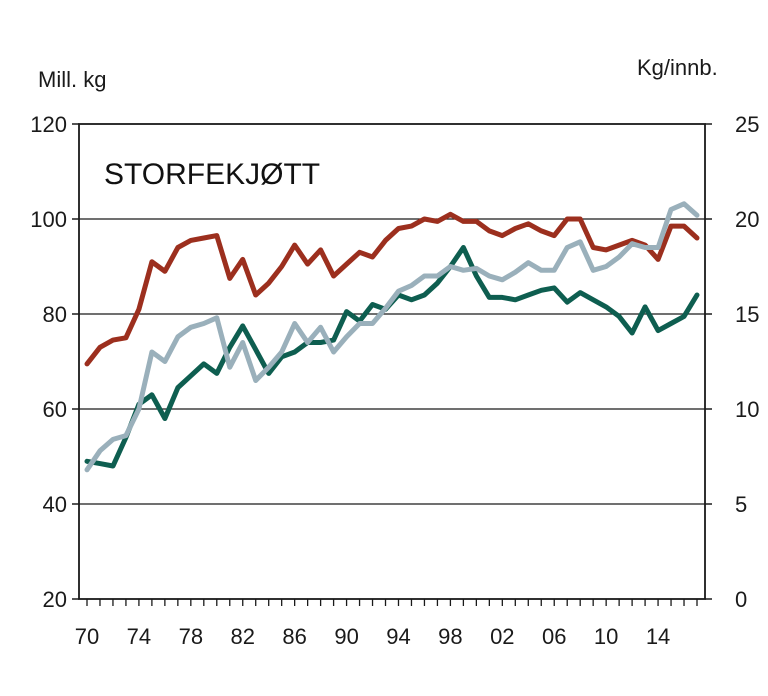 This screenshot has height=696, width=768. Describe the element at coordinates (747, 124) in the screenshot. I see `right-y-tick-label: 25` at that location.